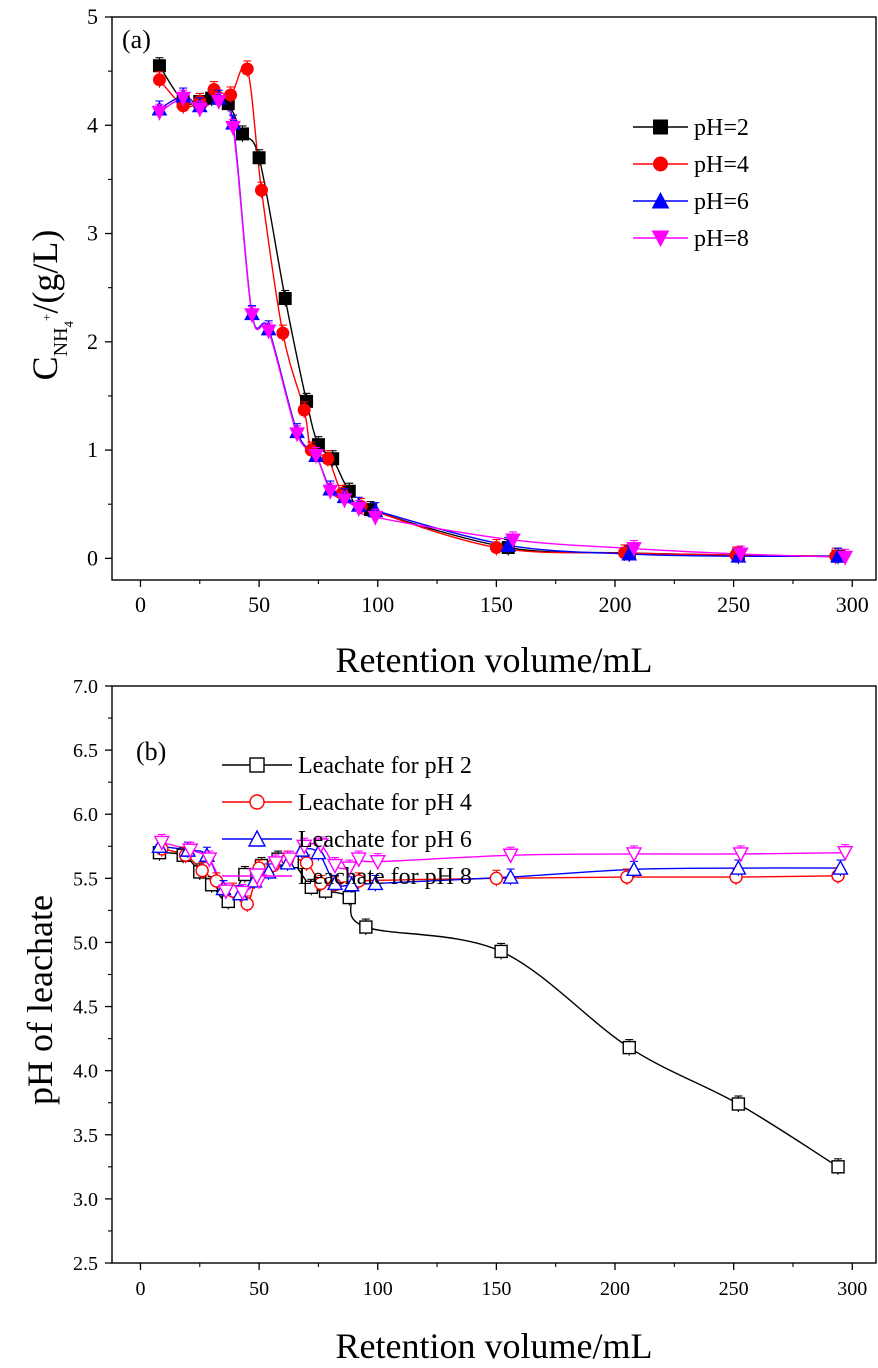  I want to click on legend-item: Leachate for pH 4, so click(347, 803).